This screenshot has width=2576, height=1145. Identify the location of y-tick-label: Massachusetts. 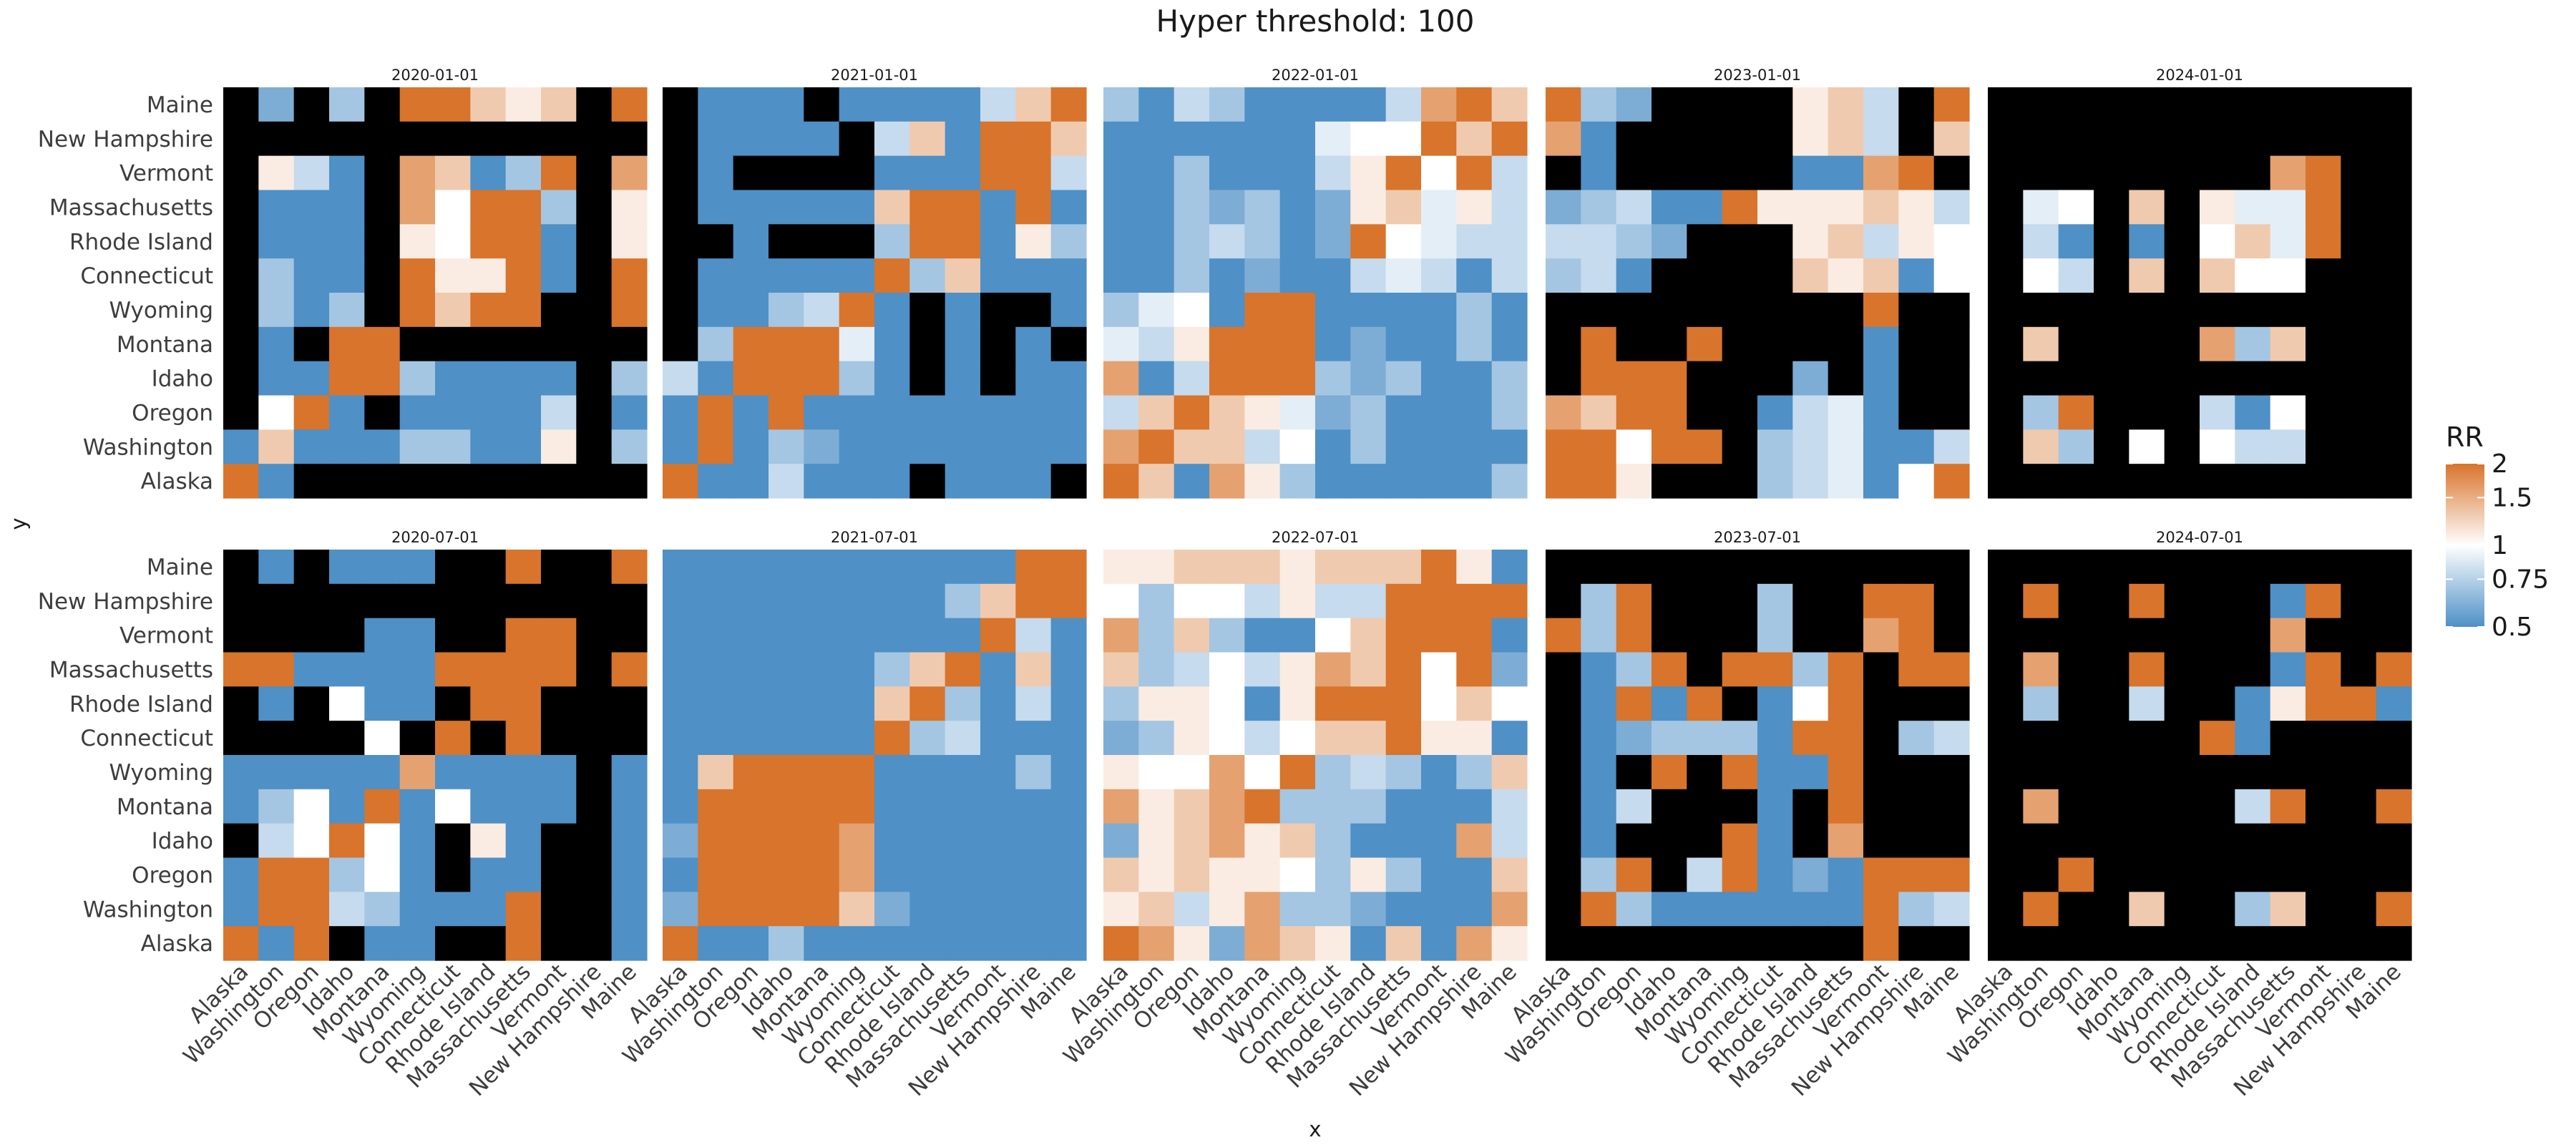
(131, 207).